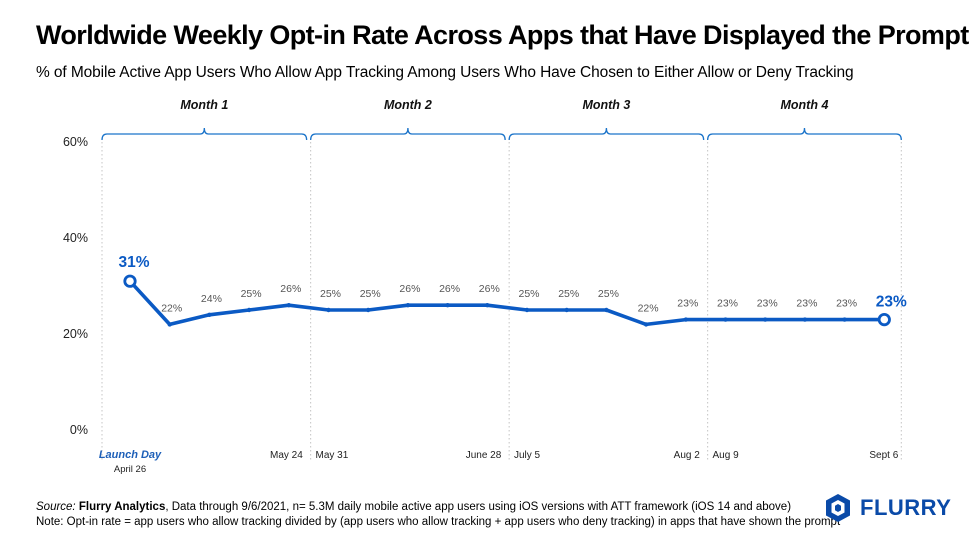 The height and width of the screenshot is (559, 975). Describe the element at coordinates (130, 455) in the screenshot. I see `x-date-label: Launch Day` at that location.